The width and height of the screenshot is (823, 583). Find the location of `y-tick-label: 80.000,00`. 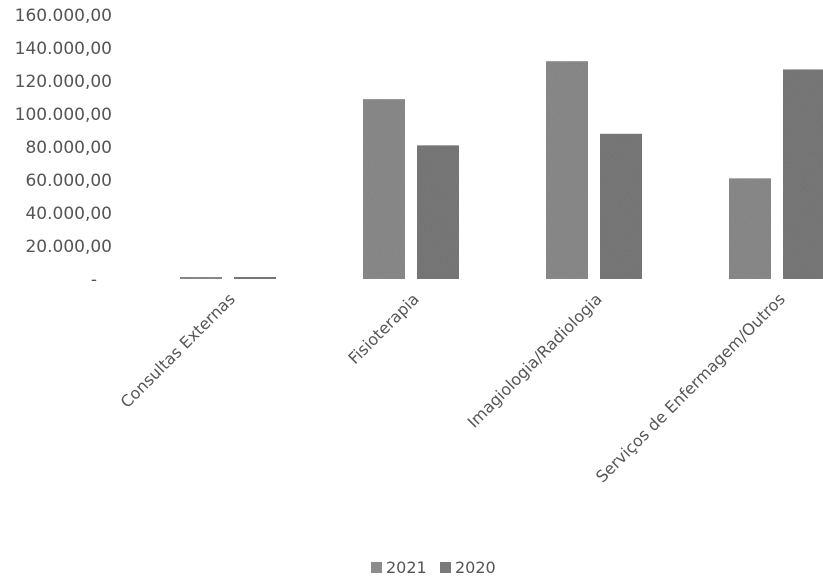

y-tick-label: 80.000,00 is located at coordinates (68, 148).